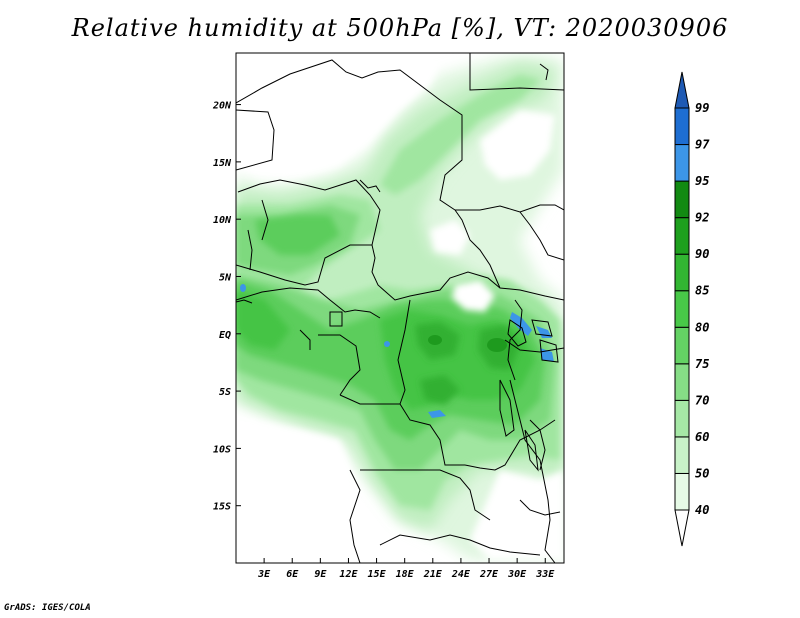  I want to click on legend-label: 92, so click(702, 218).